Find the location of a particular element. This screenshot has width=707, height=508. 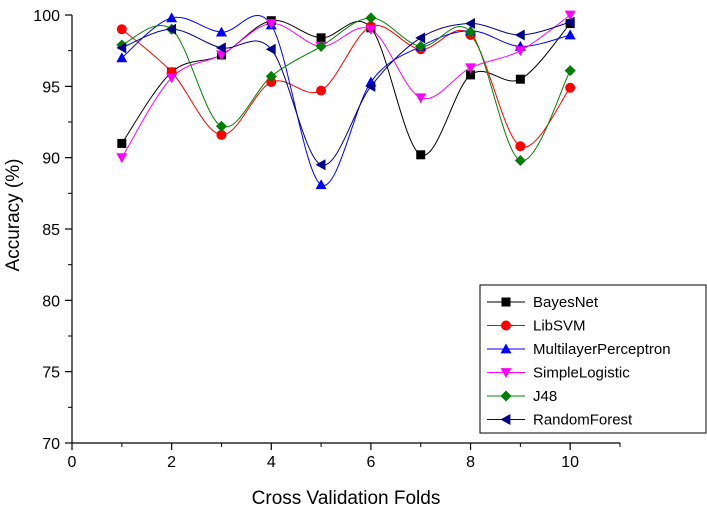

y-tick-label: 80 is located at coordinates (51, 301).